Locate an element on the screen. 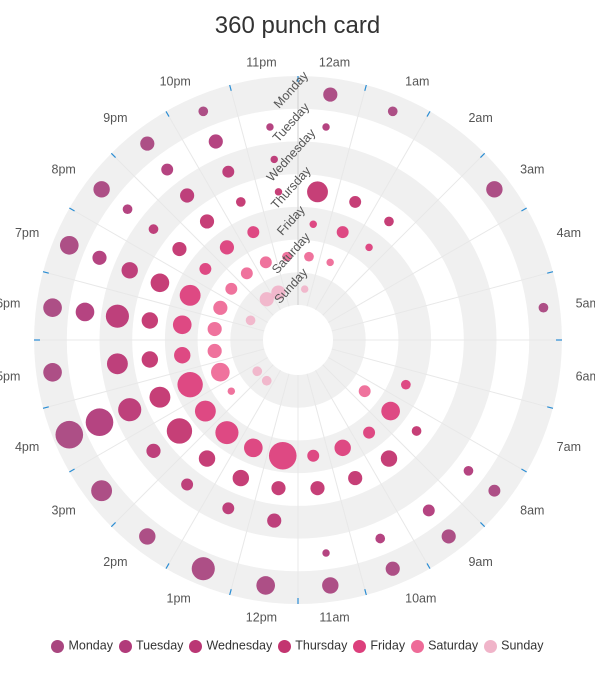  hour-label: 6am is located at coordinates (585, 377).